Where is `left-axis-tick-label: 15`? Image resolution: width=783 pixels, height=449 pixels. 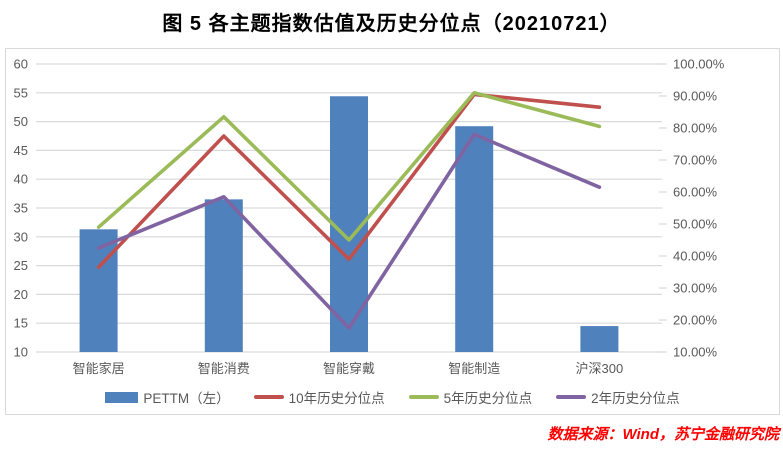 left-axis-tick-label: 15 is located at coordinates (21, 323).